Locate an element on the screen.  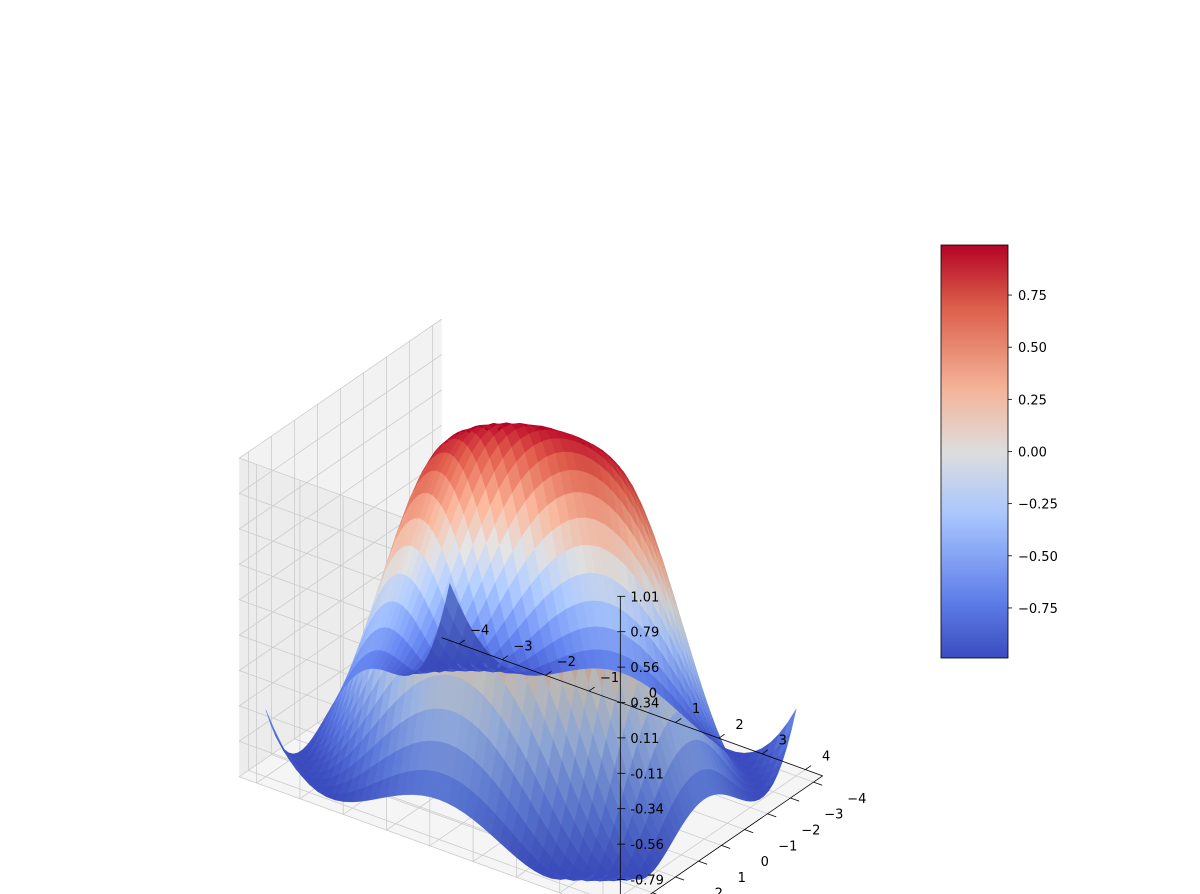
y-tick-label: 0 is located at coordinates (765, 862).